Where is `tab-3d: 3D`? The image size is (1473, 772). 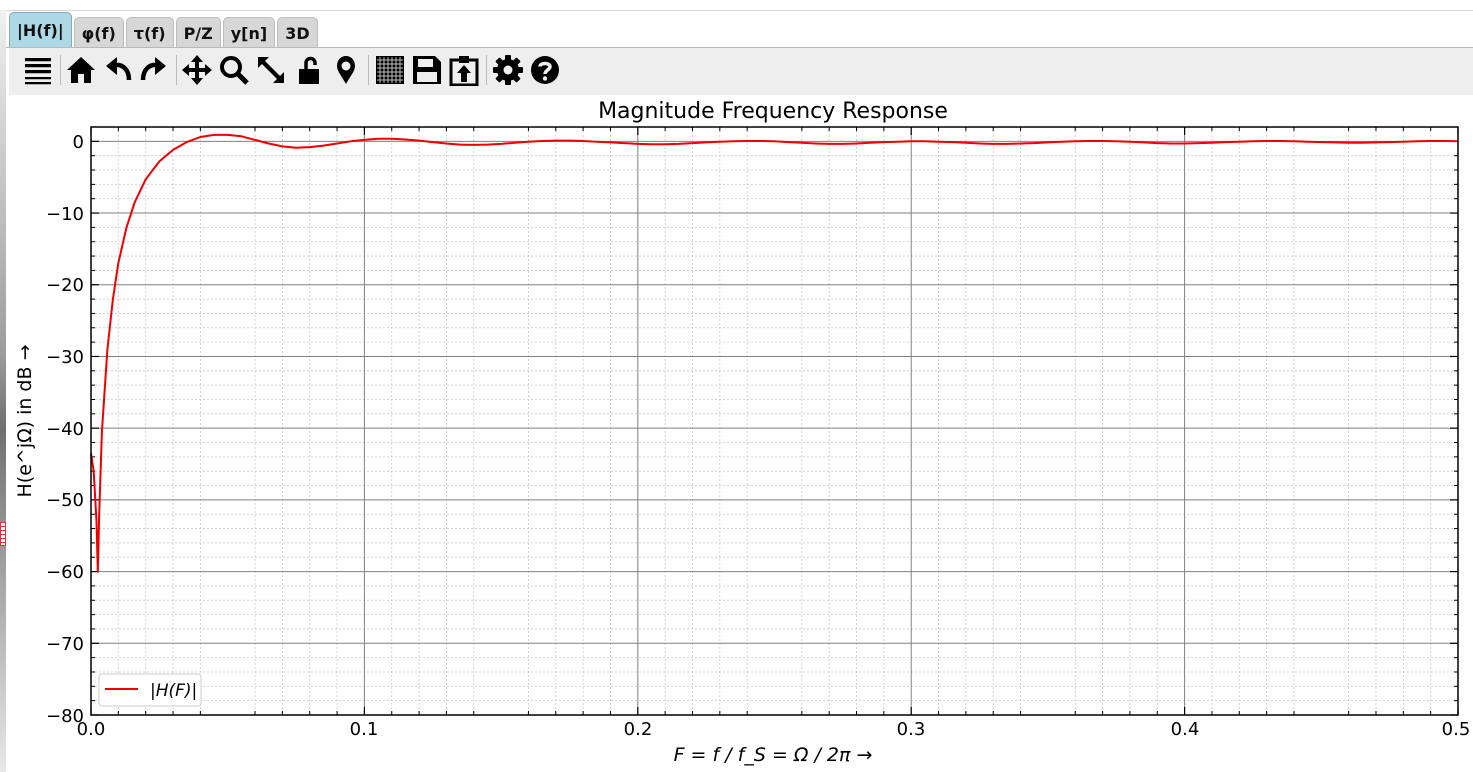
tab-3d: 3D is located at coordinates (297, 32).